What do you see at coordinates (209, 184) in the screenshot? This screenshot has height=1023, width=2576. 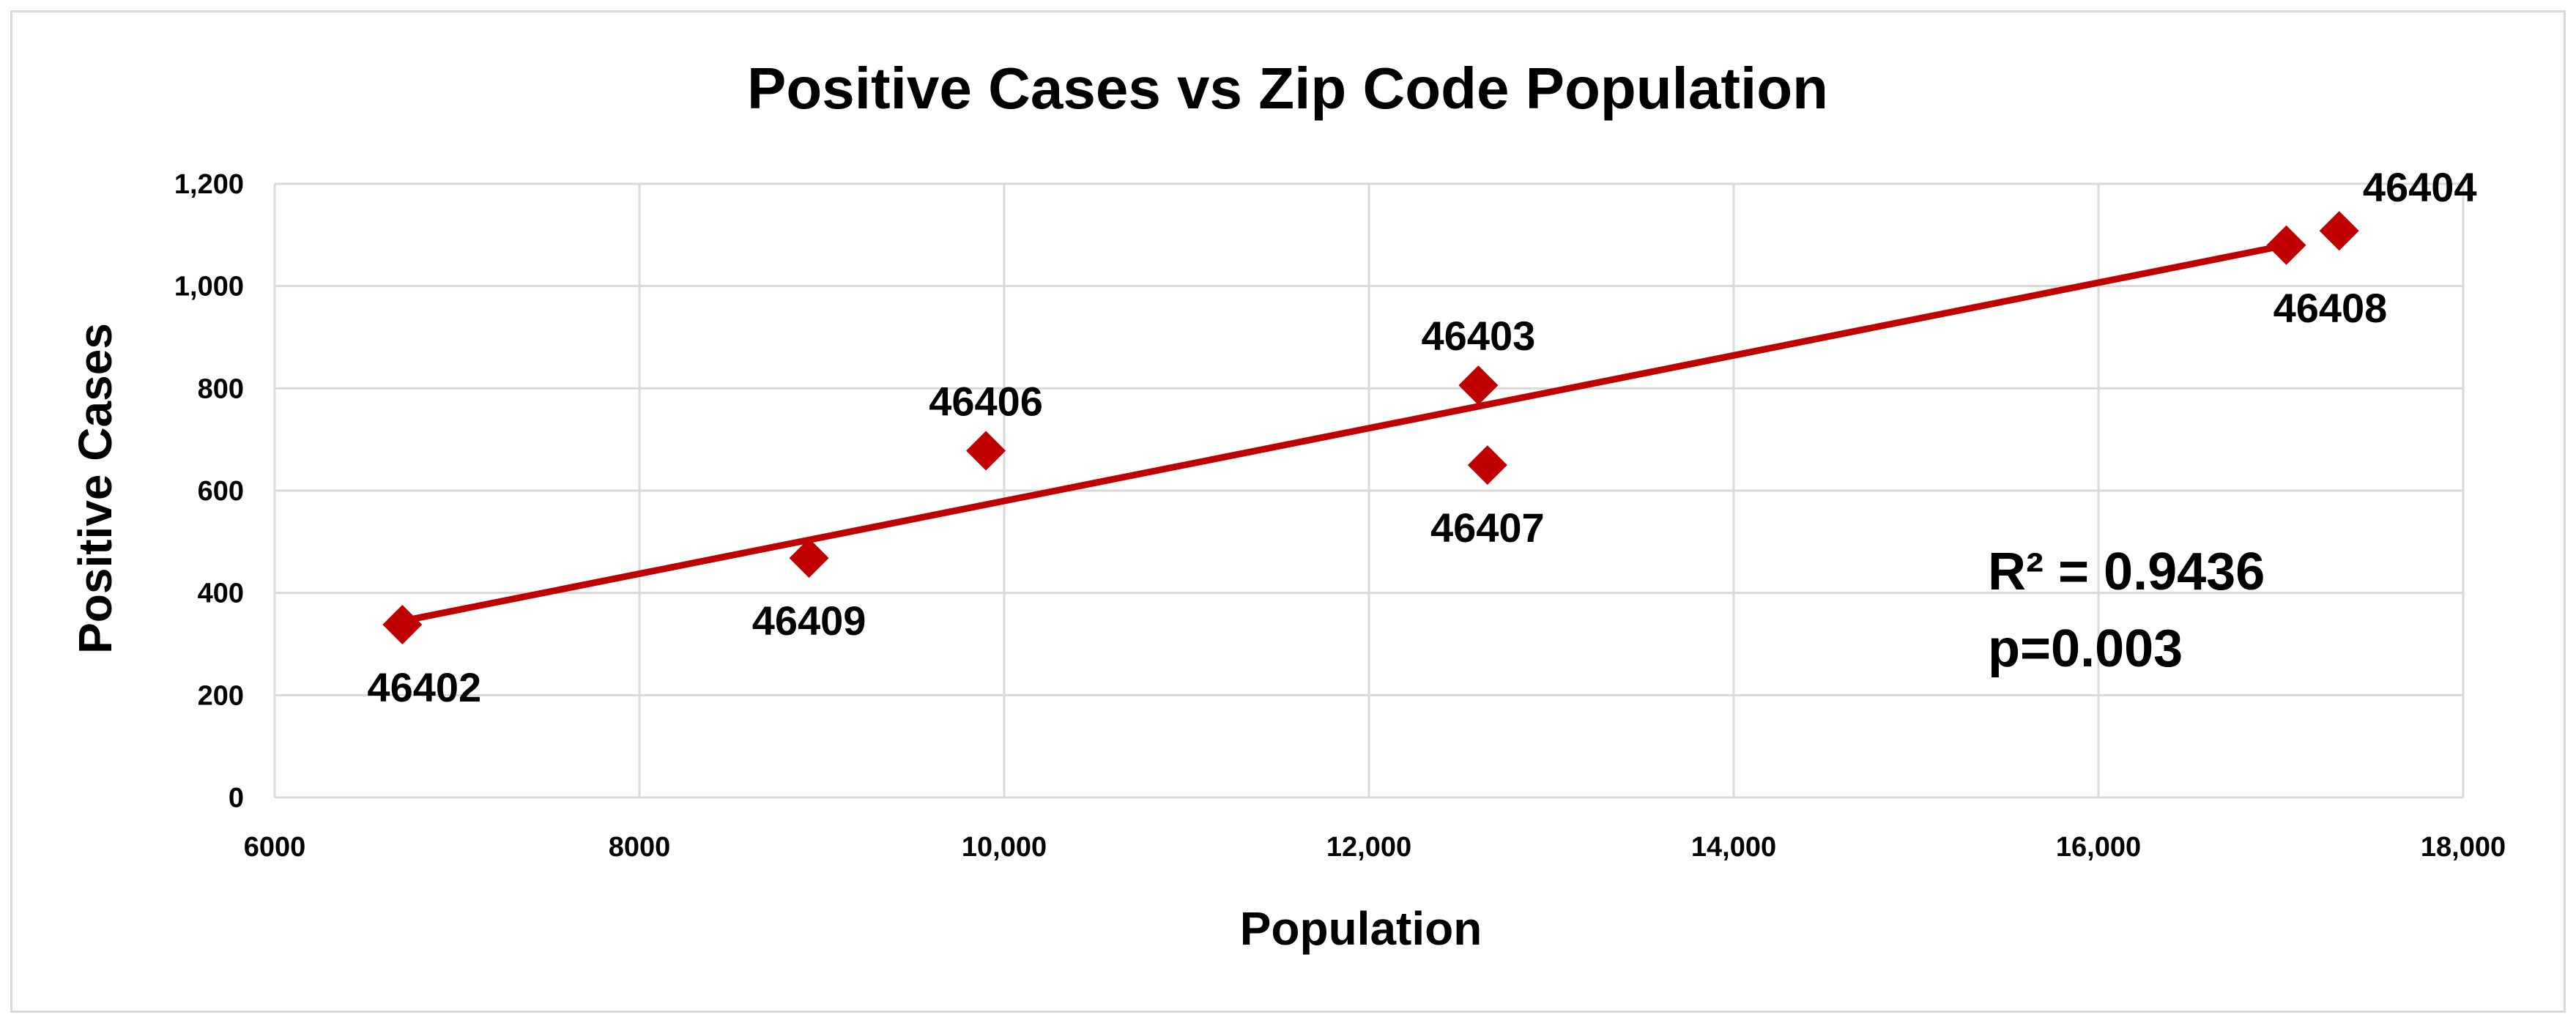 I see `y-tick-label: 1,200` at bounding box center [209, 184].